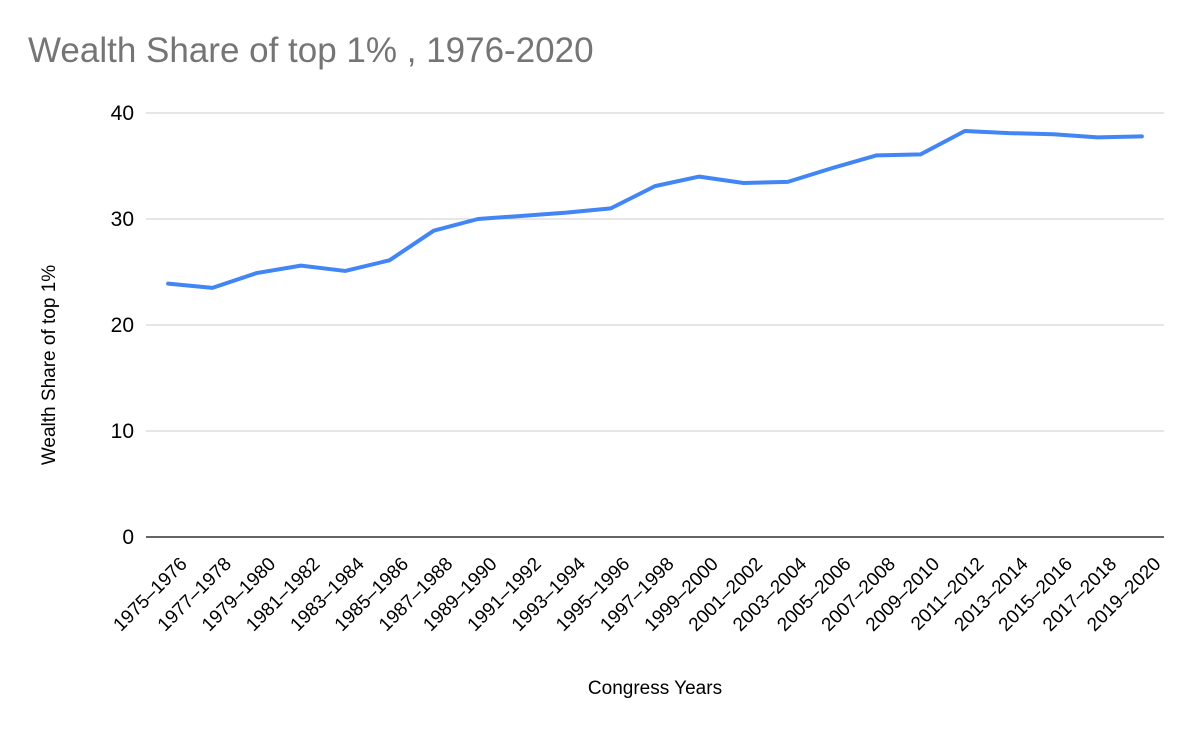 The image size is (1200, 742). Describe the element at coordinates (655, 688) in the screenshot. I see `x-axis-title: Congress Years` at that location.